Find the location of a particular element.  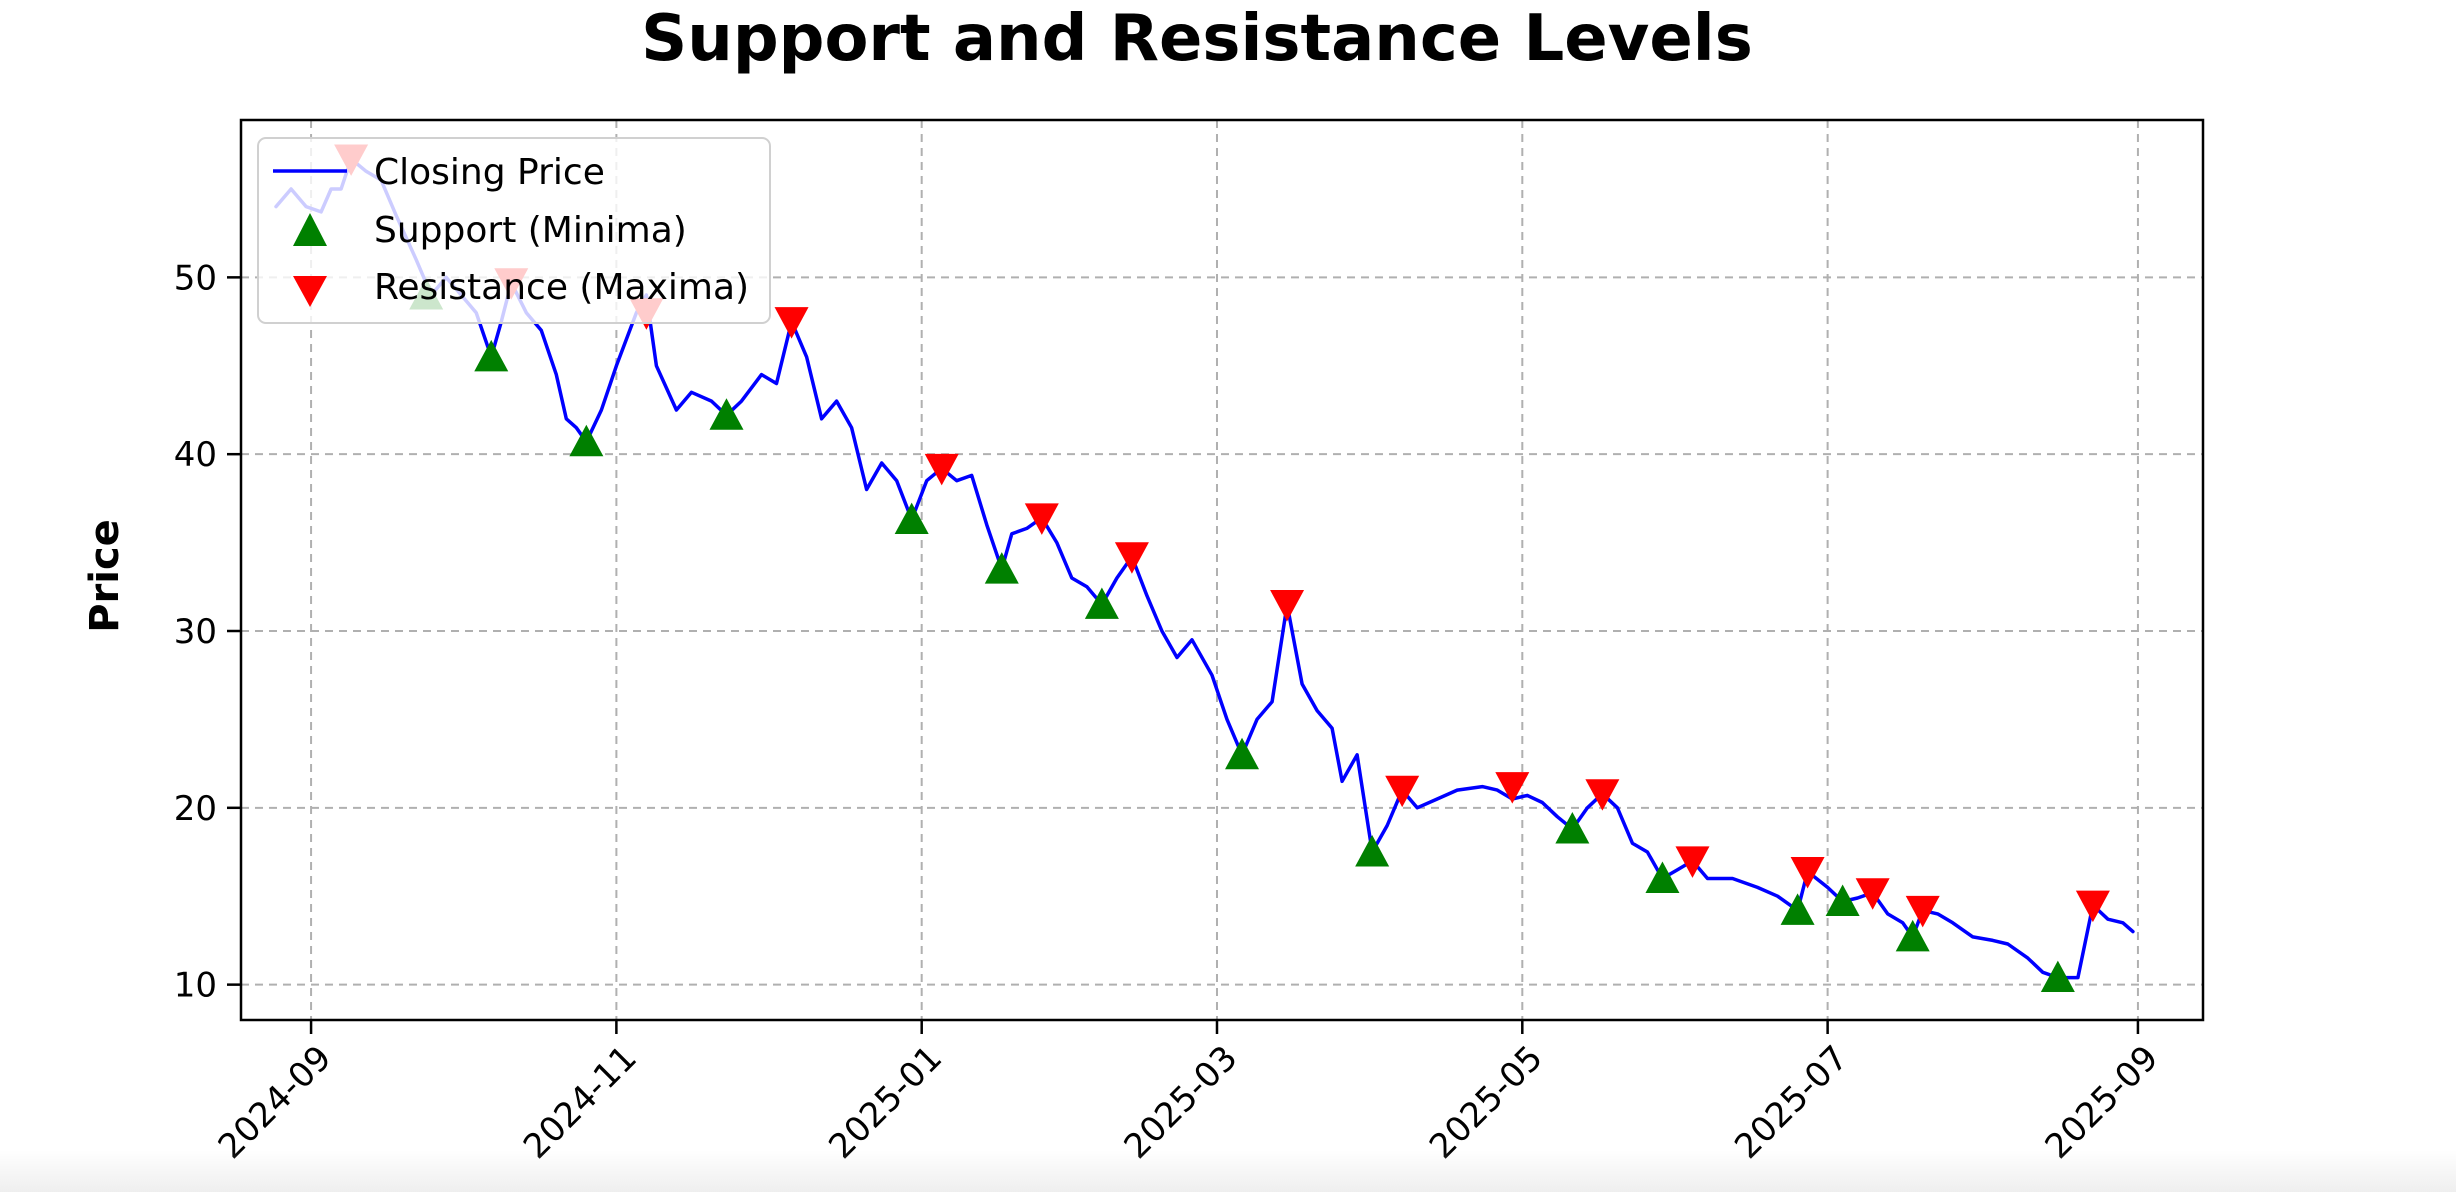

legend-closing-price-label: Closing Price is located at coordinates (489, 172).